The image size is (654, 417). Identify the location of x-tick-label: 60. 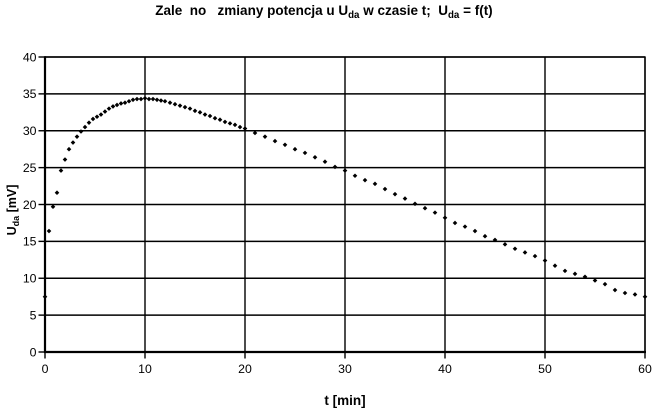
(645, 369).